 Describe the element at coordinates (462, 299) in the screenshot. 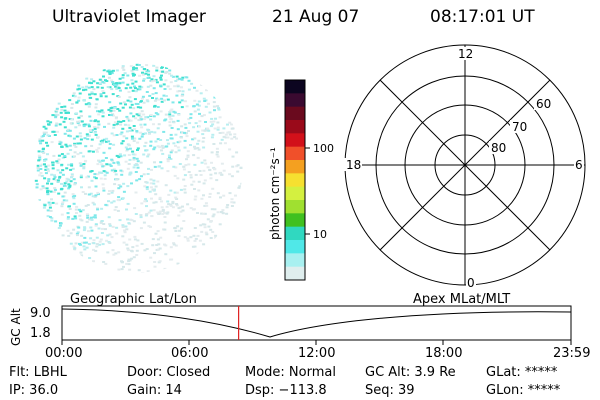

I see `timeline-right-title: Apex MLat/MLT` at that location.